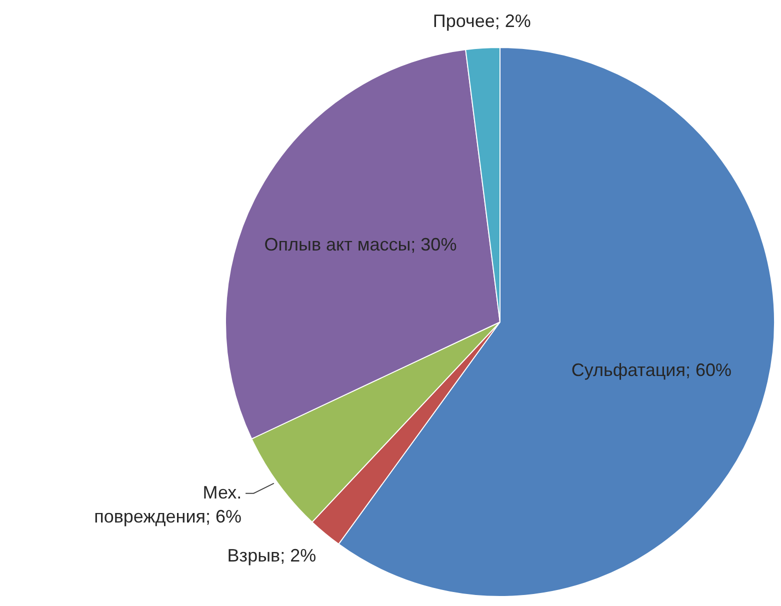  What do you see at coordinates (481, 21) in the screenshot?
I see `slice-label: Прочее; 2%` at bounding box center [481, 21].